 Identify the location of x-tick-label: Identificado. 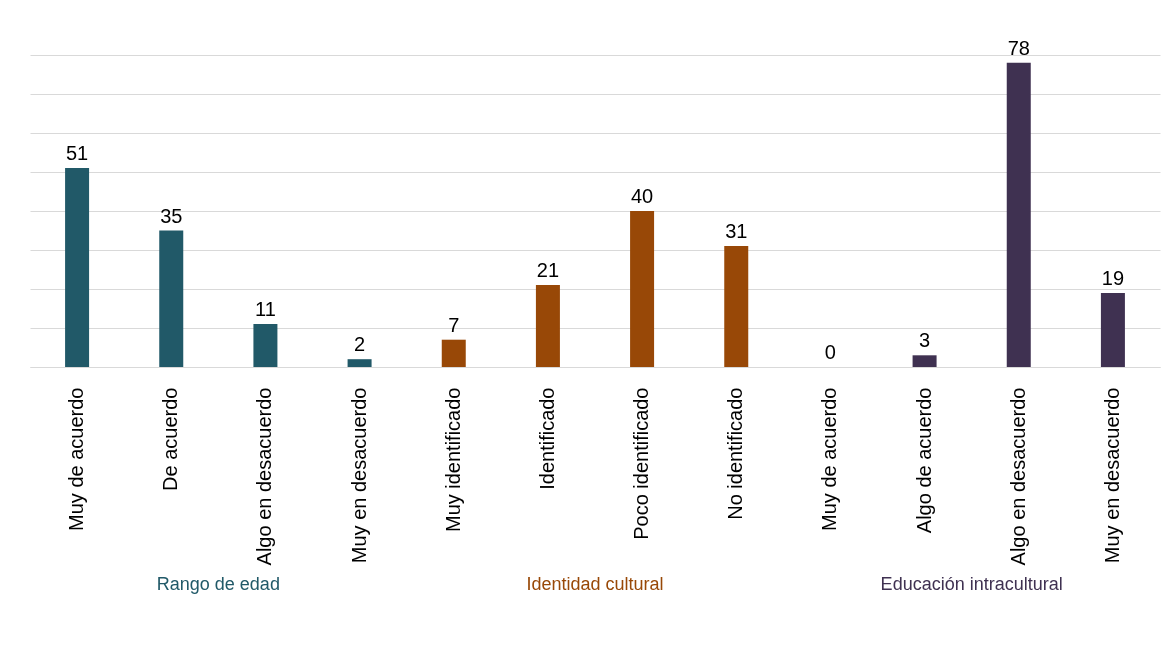
(546, 438).